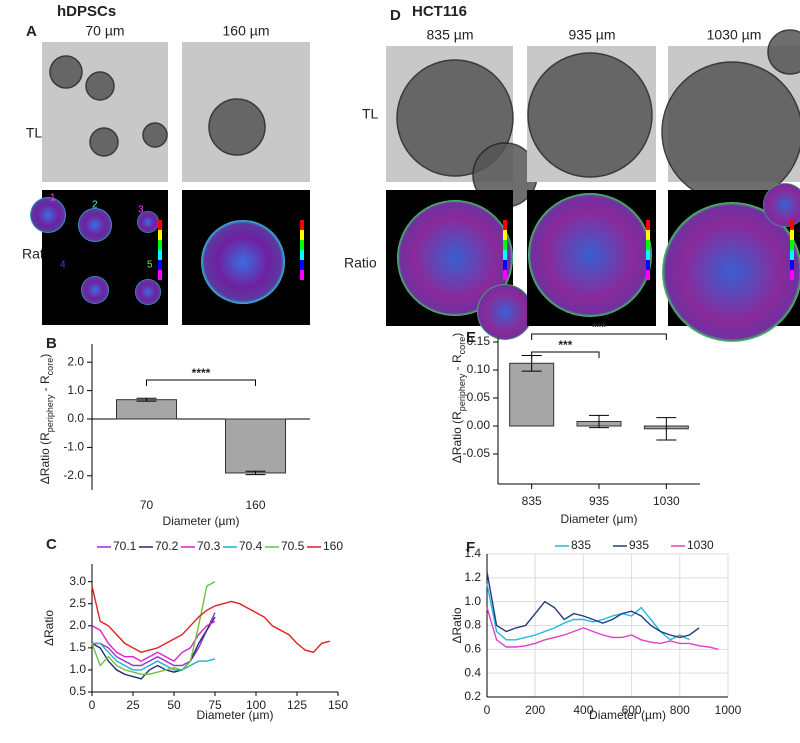 The image size is (800, 743). I want to click on spheroid-number: 2, so click(95, 205).